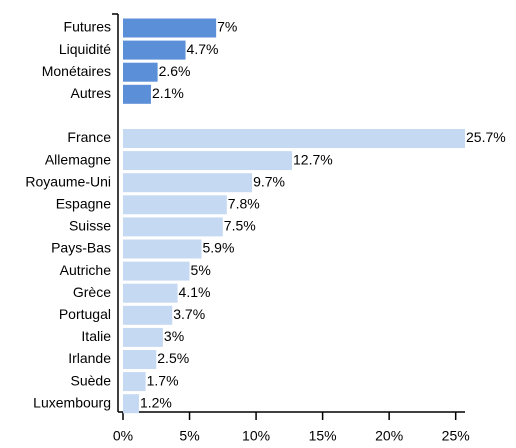 The height and width of the screenshot is (448, 516). What do you see at coordinates (81, 248) in the screenshot?
I see `y-tick-label: Pays-Bas` at bounding box center [81, 248].